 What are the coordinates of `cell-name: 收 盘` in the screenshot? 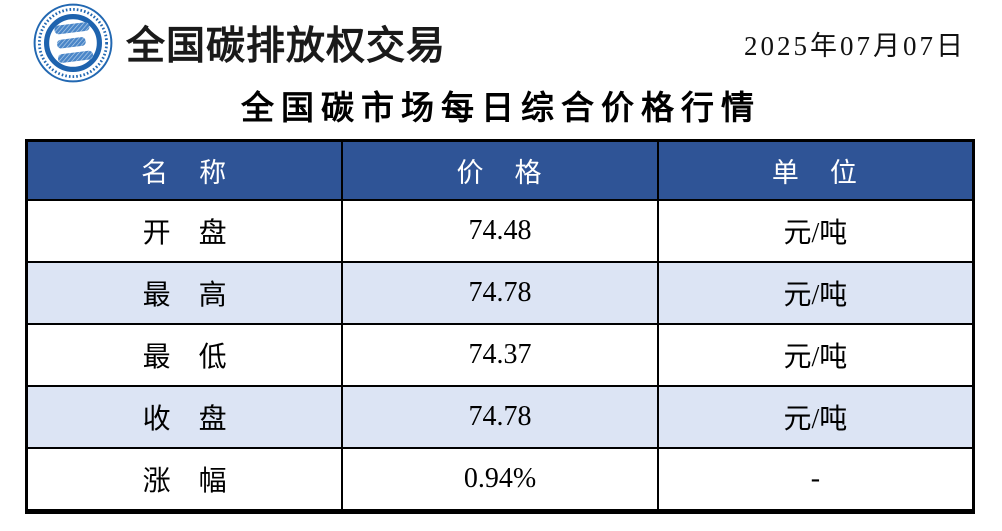 It's located at (184, 417).